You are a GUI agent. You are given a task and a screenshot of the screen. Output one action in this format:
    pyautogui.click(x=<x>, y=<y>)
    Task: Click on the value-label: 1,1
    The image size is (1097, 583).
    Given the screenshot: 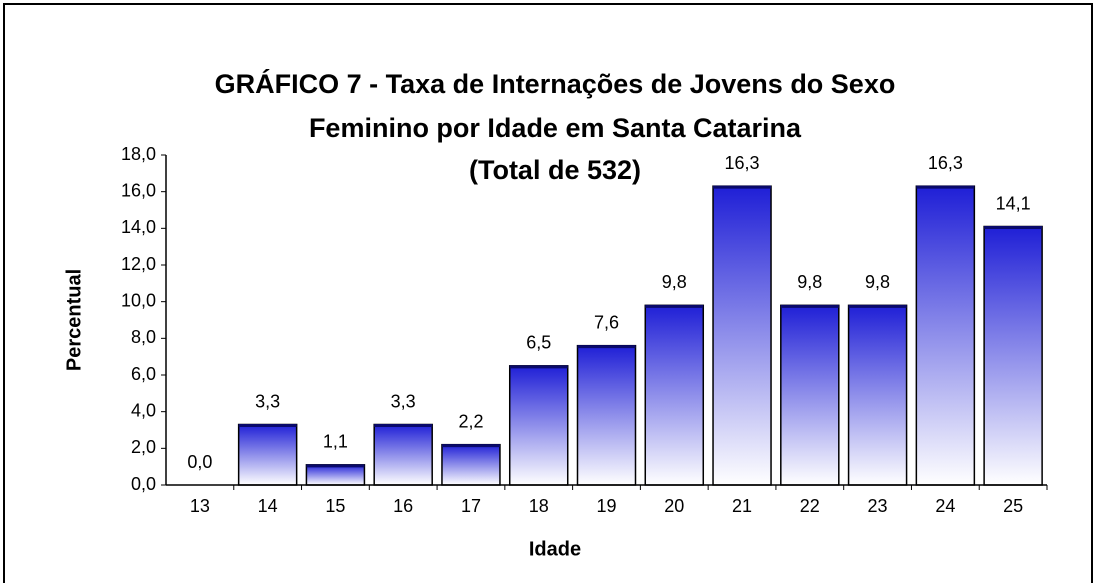 What is the action you would take?
    pyautogui.click(x=335, y=442)
    